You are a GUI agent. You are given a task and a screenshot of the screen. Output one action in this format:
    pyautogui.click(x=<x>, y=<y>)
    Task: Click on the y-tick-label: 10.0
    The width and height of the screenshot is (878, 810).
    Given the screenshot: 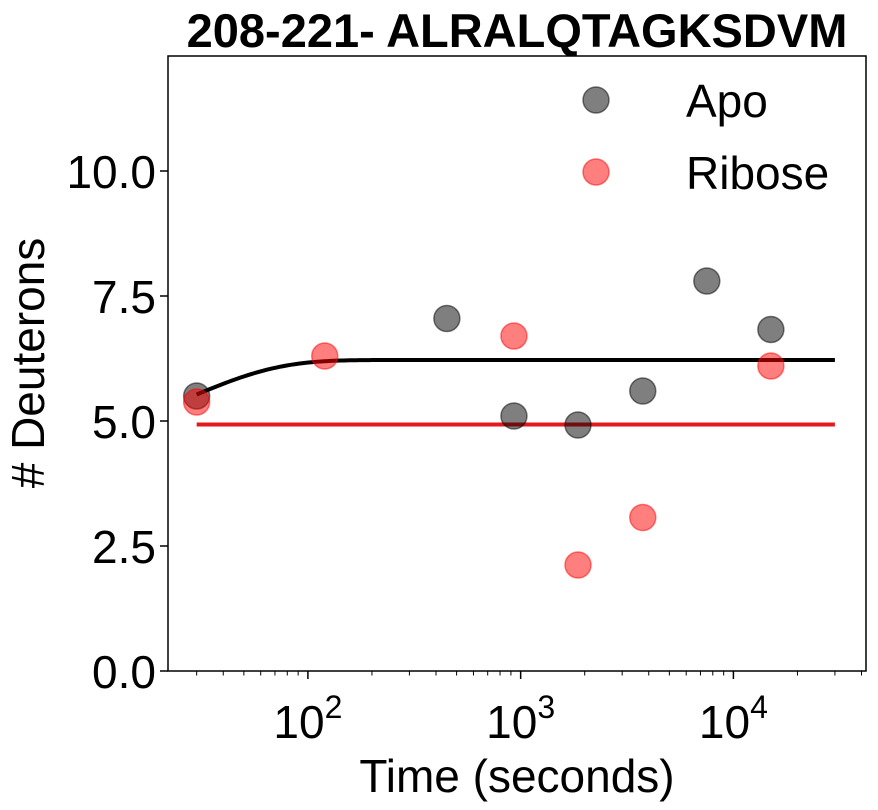 What is the action you would take?
    pyautogui.click(x=111, y=172)
    